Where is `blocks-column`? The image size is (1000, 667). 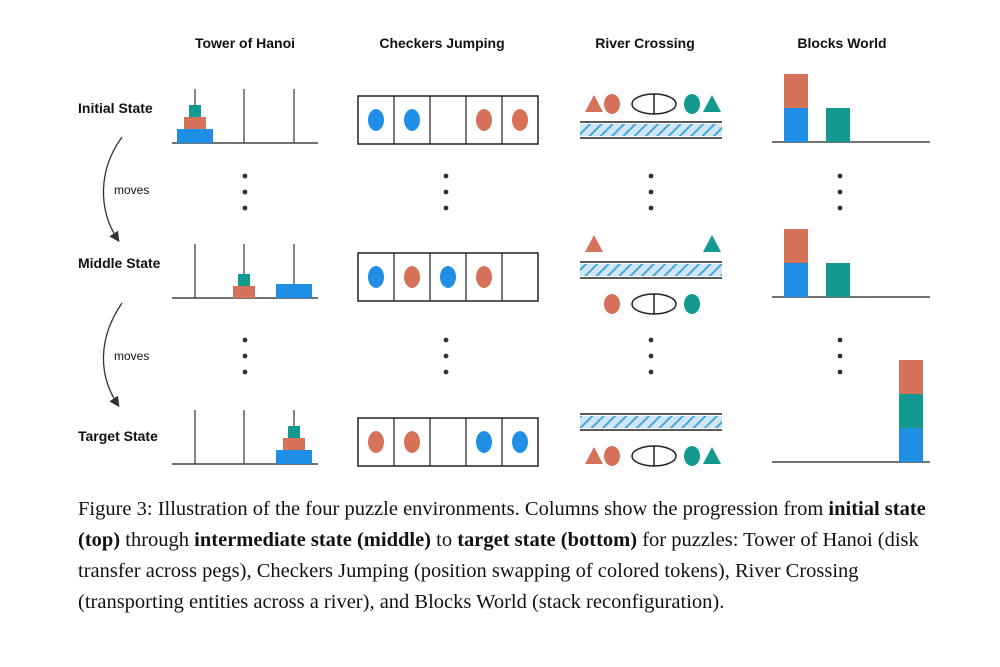 blocks-column is located at coordinates (851, 268).